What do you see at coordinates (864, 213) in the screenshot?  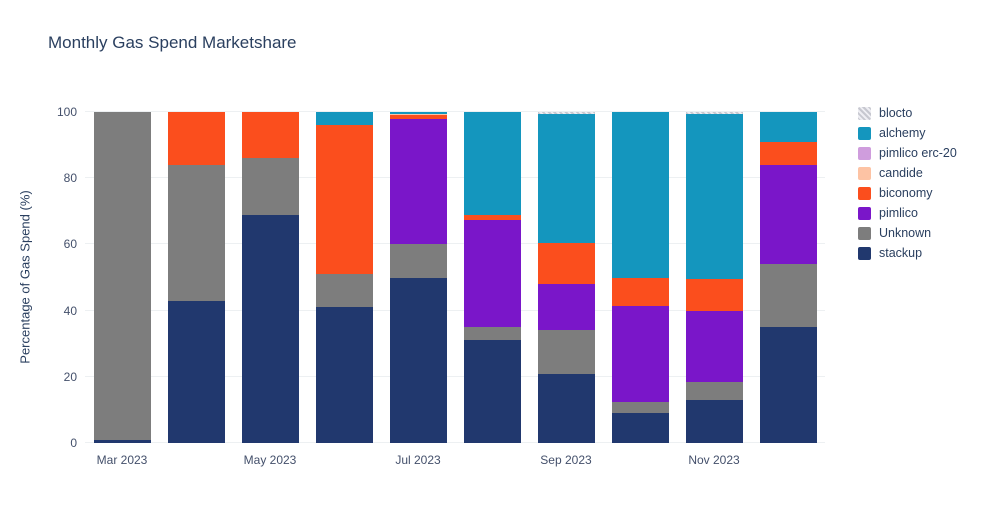 I see `legend-swatch-pimlico` at bounding box center [864, 213].